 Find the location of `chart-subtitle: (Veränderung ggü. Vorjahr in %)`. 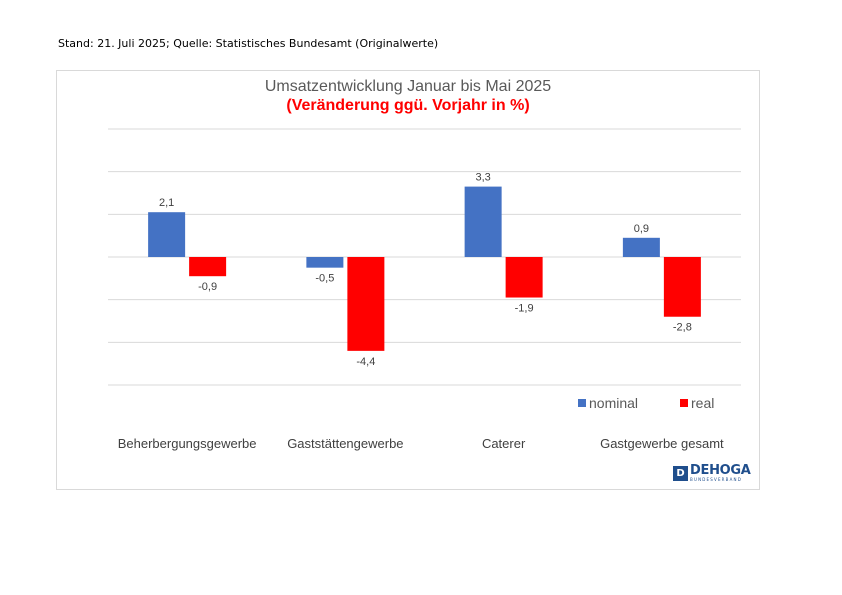

chart-subtitle: (Veränderung ggü. Vorjahr in %) is located at coordinates (408, 105).